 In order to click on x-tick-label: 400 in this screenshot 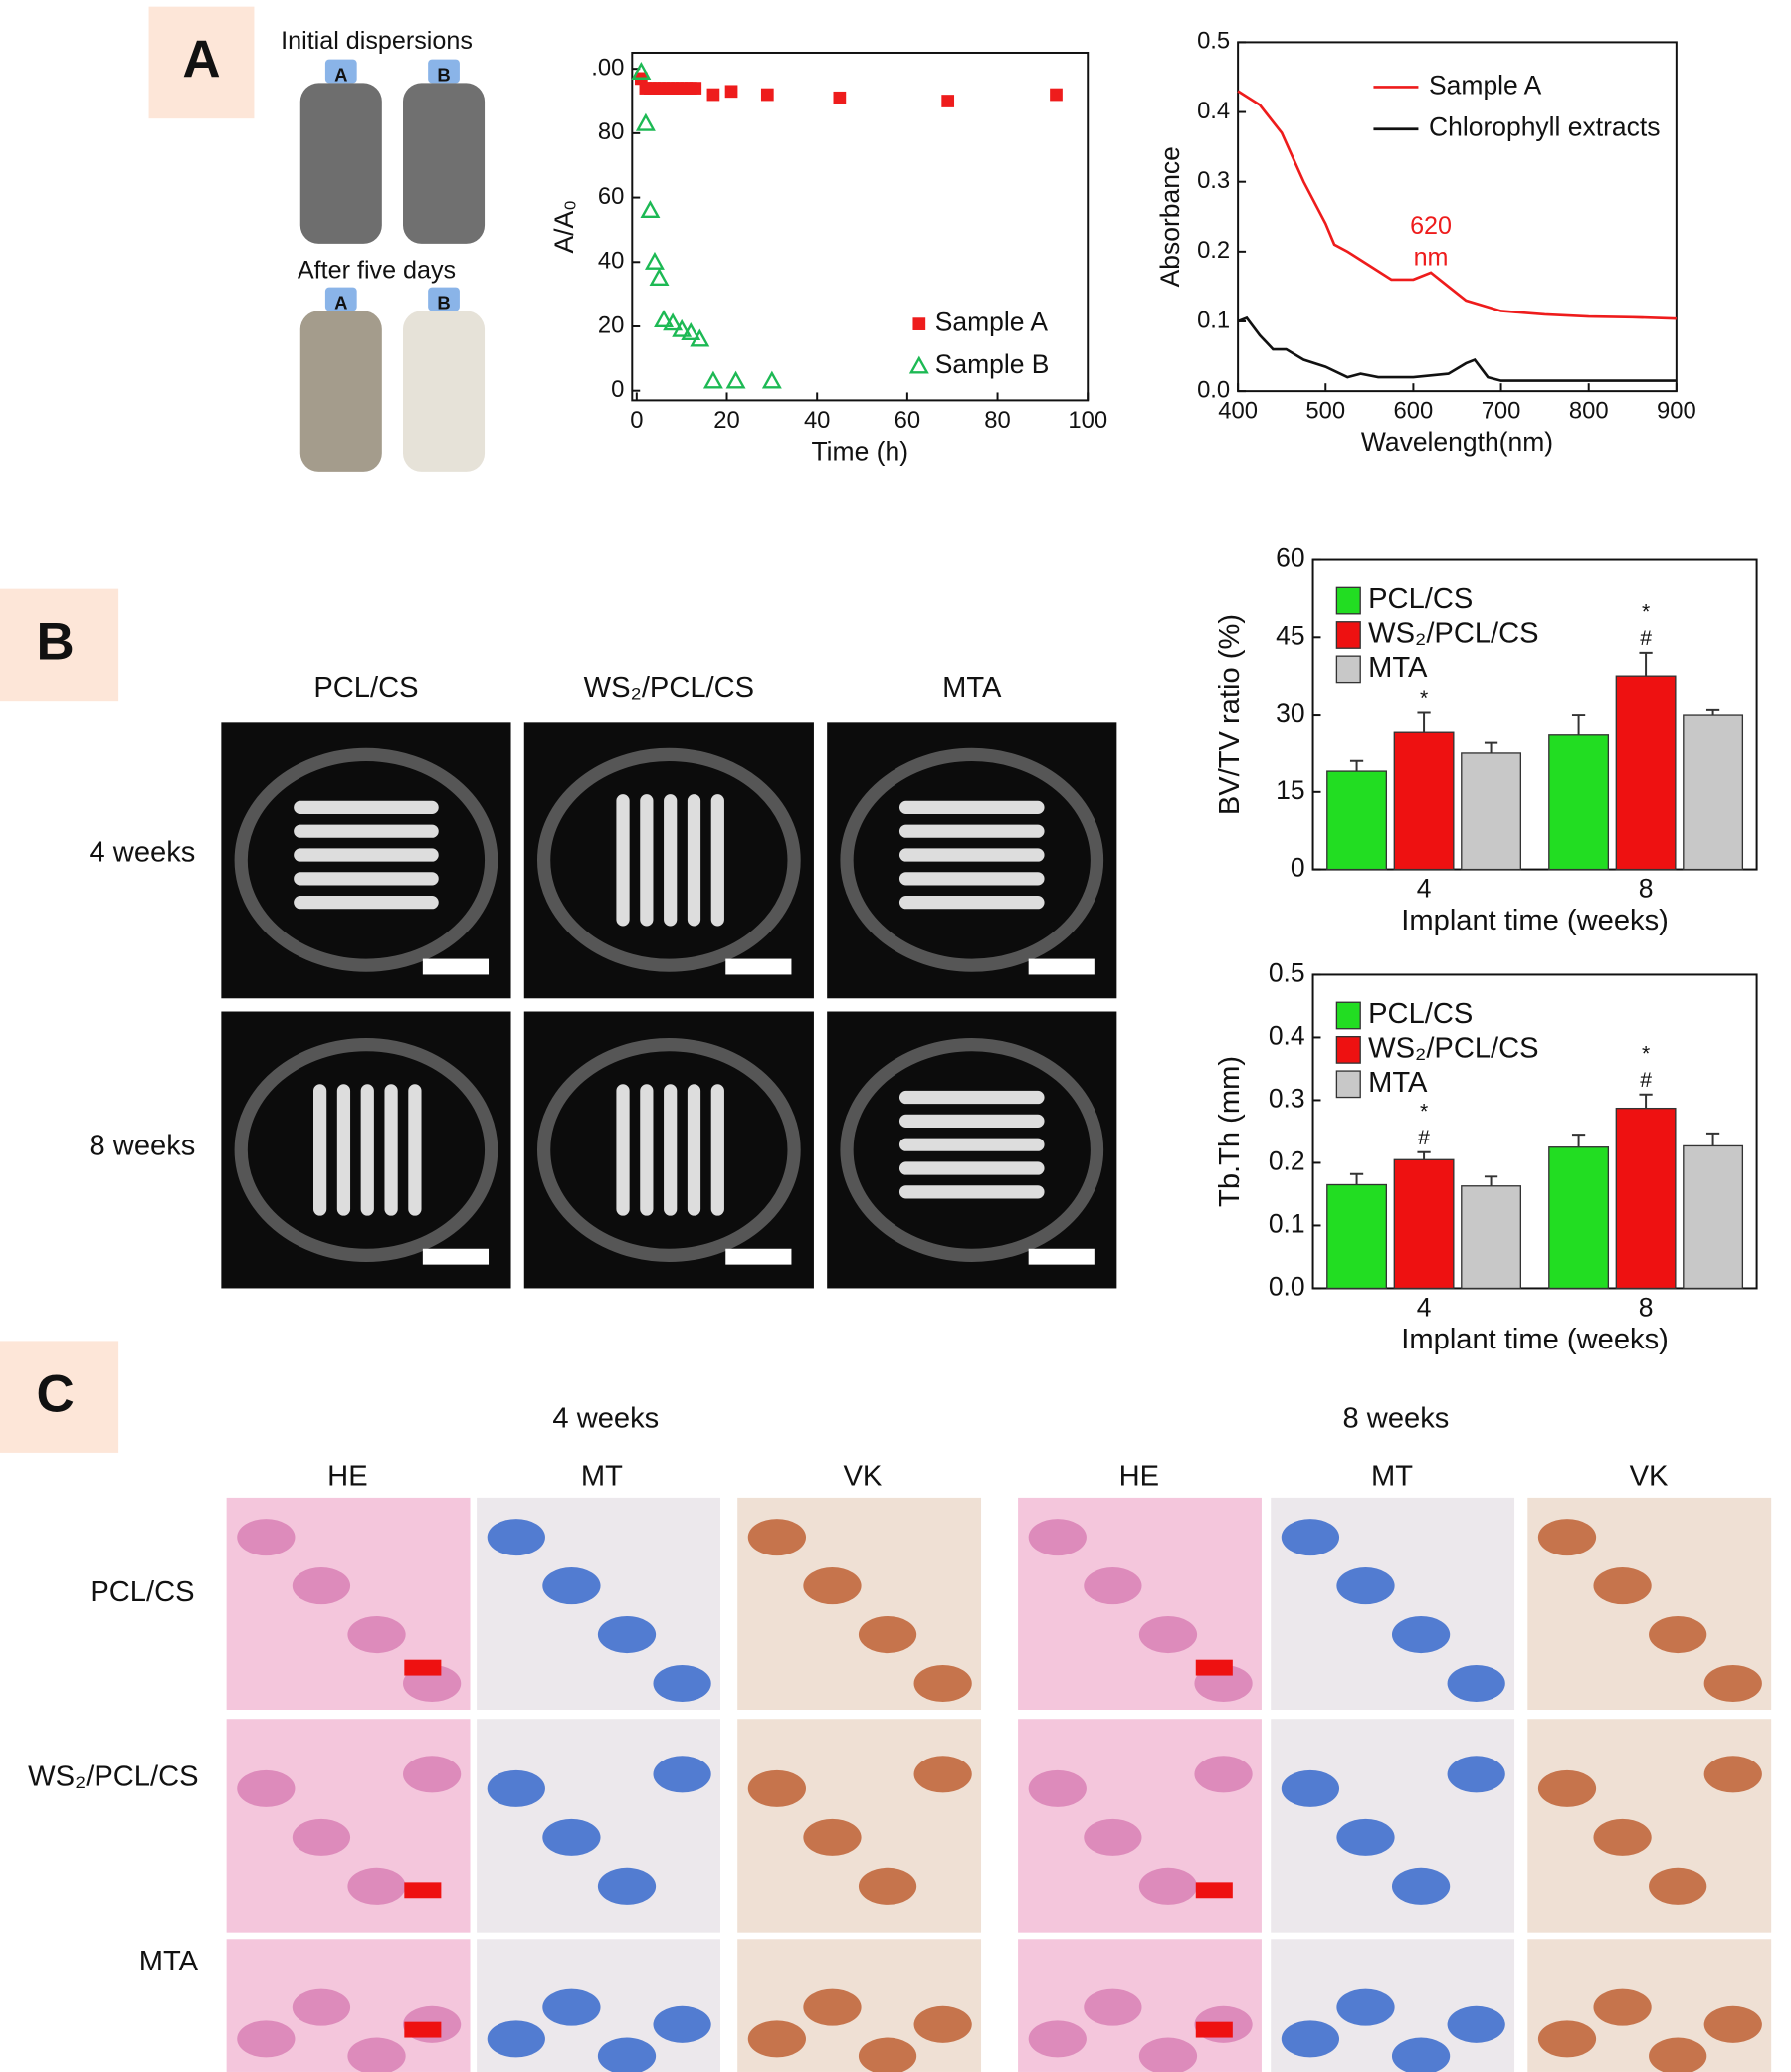, I will do `click(1238, 411)`.